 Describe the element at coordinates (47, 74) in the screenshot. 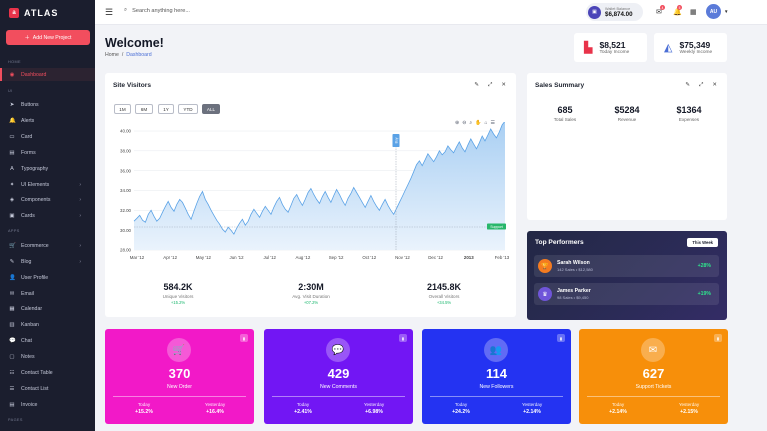

I see `sidebar-item-dashboard: ◉ Dashboard` at that location.